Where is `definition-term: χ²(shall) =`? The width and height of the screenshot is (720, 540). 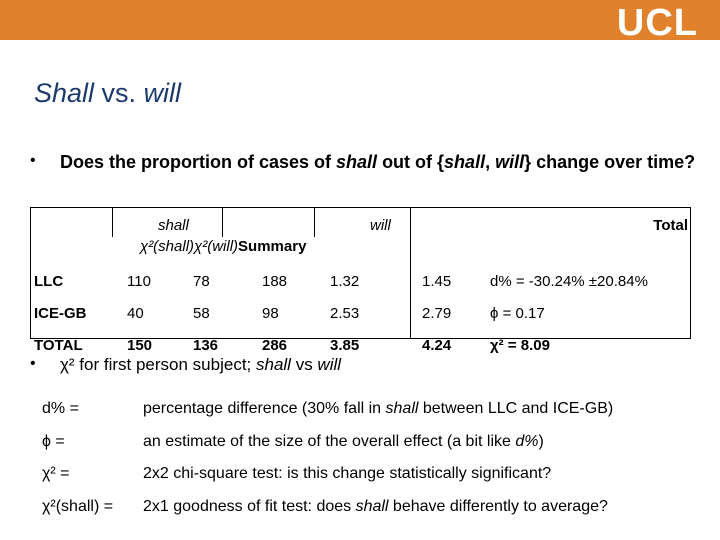
definition-term: χ²(shall) = is located at coordinates (78, 506).